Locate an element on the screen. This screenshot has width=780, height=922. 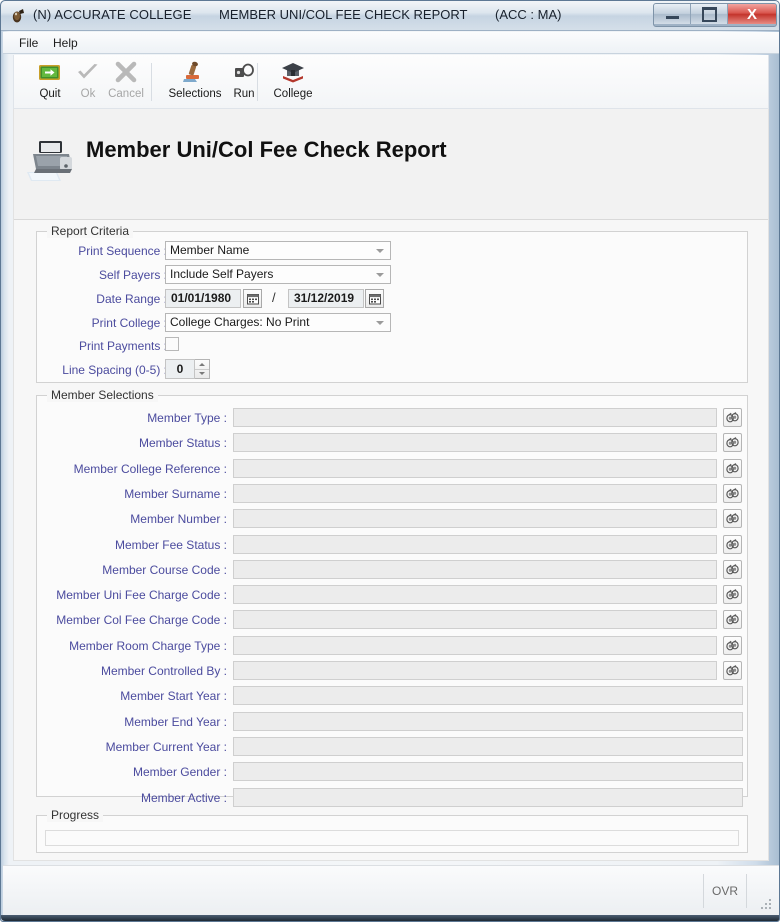
menu-item-help: Help is located at coordinates (65, 43).